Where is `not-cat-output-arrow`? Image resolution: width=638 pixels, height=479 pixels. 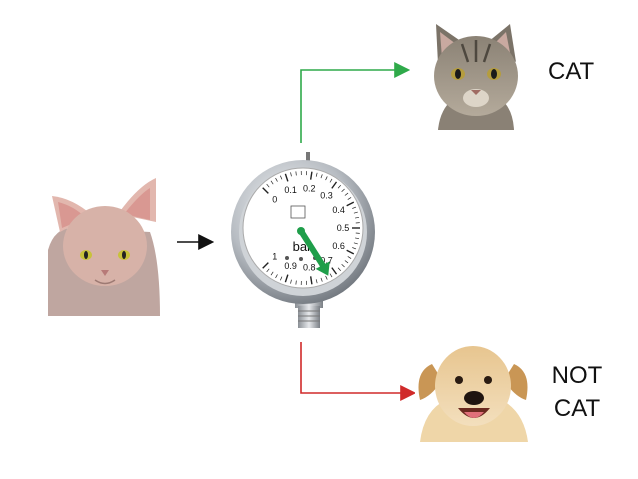 not-cat-output-arrow is located at coordinates (358, 371).